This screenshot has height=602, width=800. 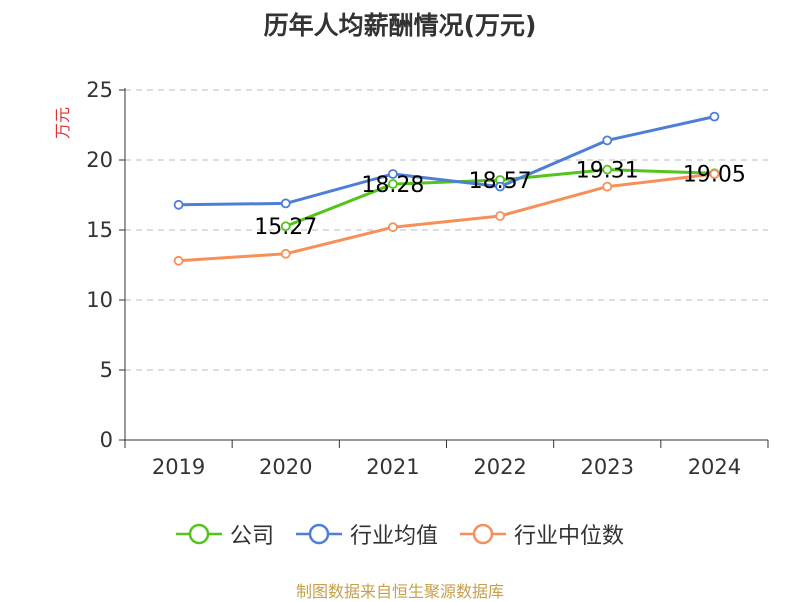 What do you see at coordinates (99, 160) in the screenshot?
I see `y-tick-label: 20` at bounding box center [99, 160].